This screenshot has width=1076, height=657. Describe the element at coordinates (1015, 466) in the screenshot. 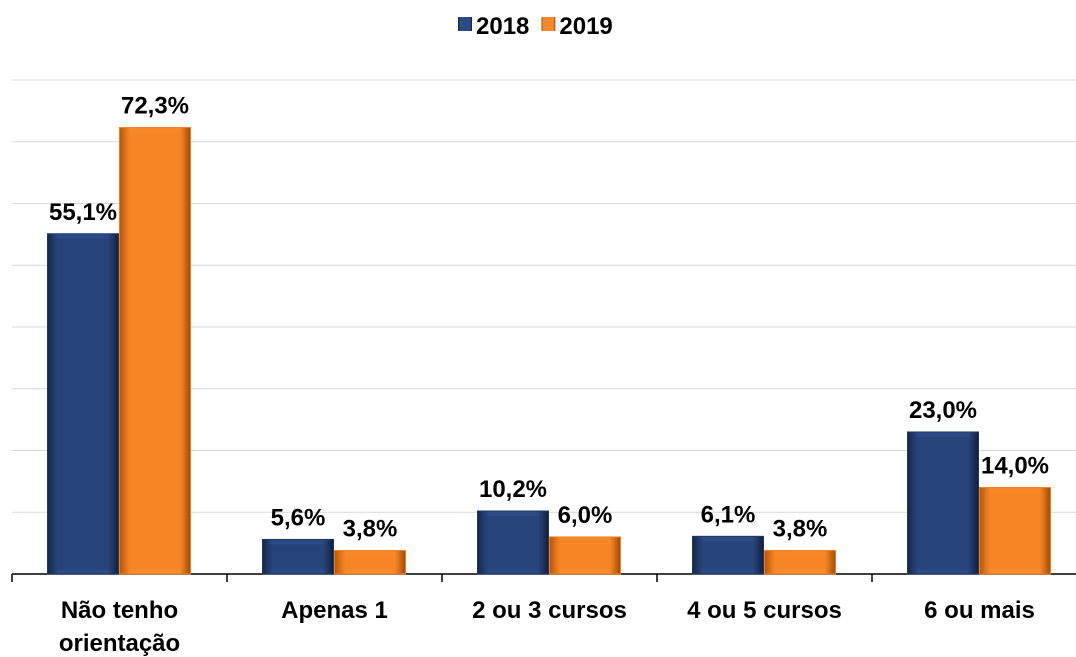

I see `data-label: 14,0%` at that location.